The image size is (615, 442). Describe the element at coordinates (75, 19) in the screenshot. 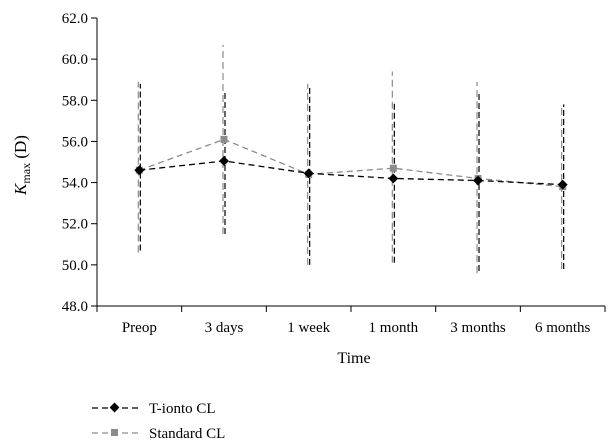

I see `y-tick-label: 62.0` at that location.